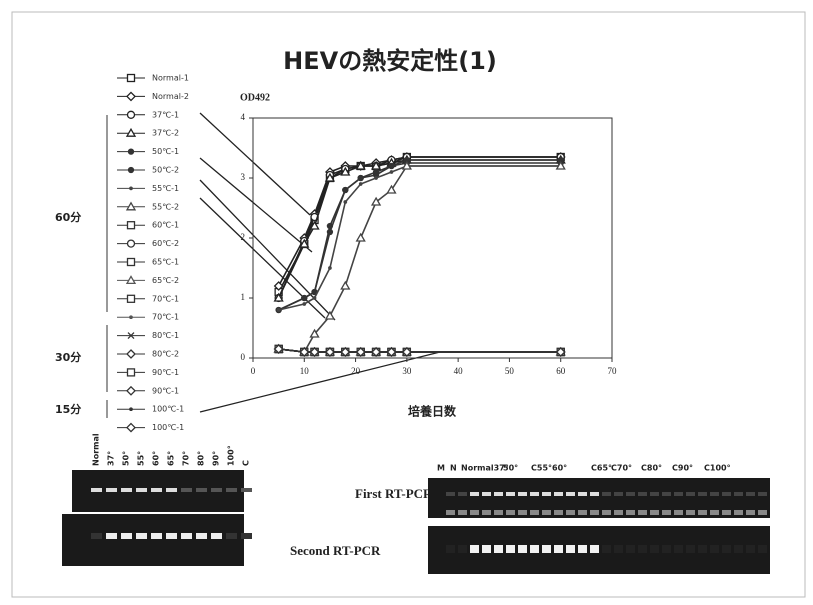  I want to click on x-tick-label: 70, so click(613, 371).